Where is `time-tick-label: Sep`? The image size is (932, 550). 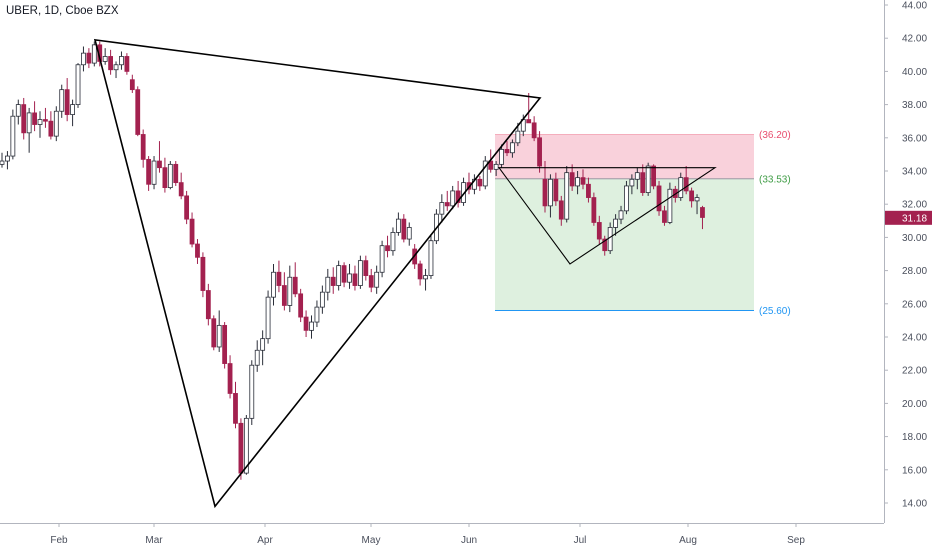 time-tick-label: Sep is located at coordinates (796, 540).